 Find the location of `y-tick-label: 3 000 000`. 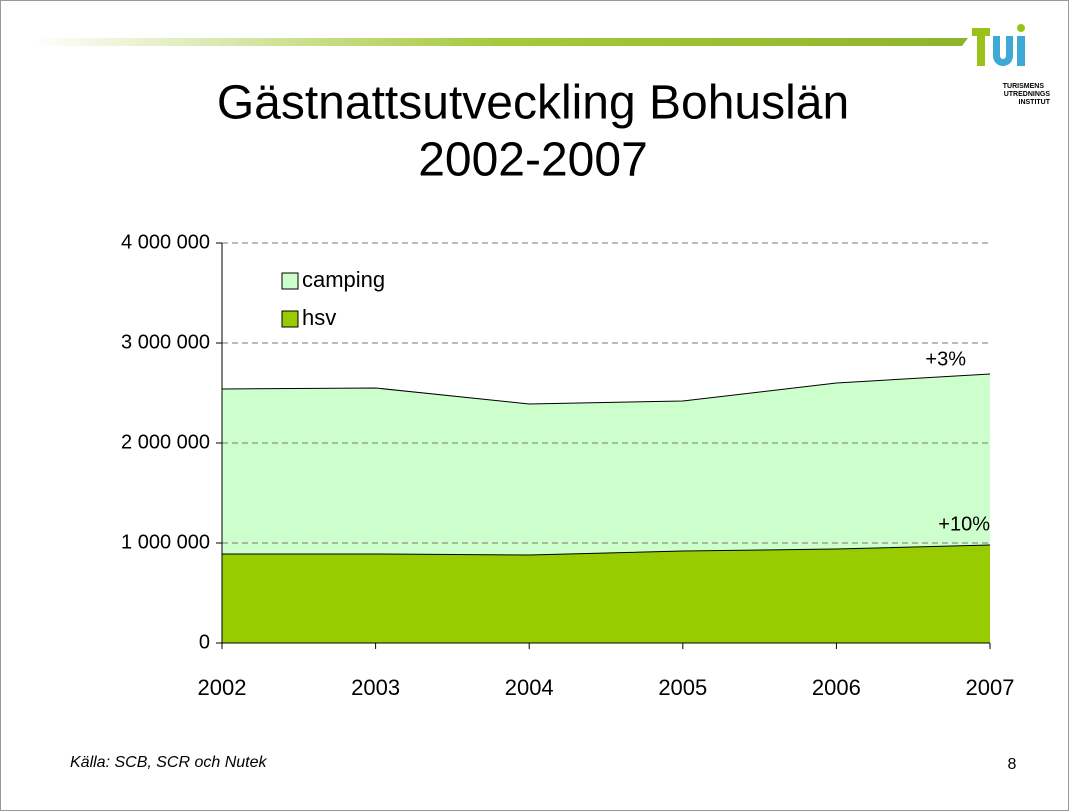

y-tick-label: 3 000 000 is located at coordinates (165, 342).